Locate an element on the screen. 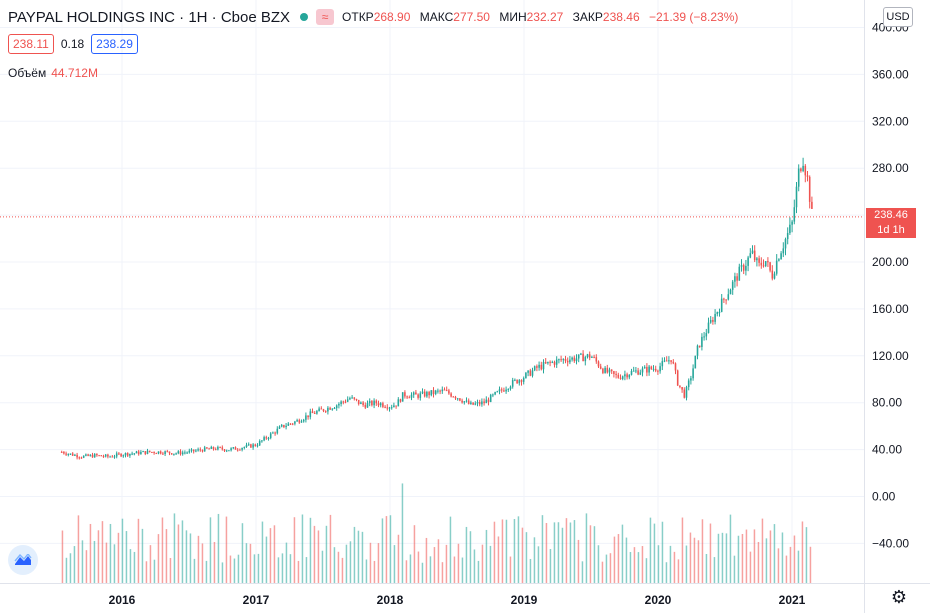  bid-button: 238.11 is located at coordinates (31, 44).